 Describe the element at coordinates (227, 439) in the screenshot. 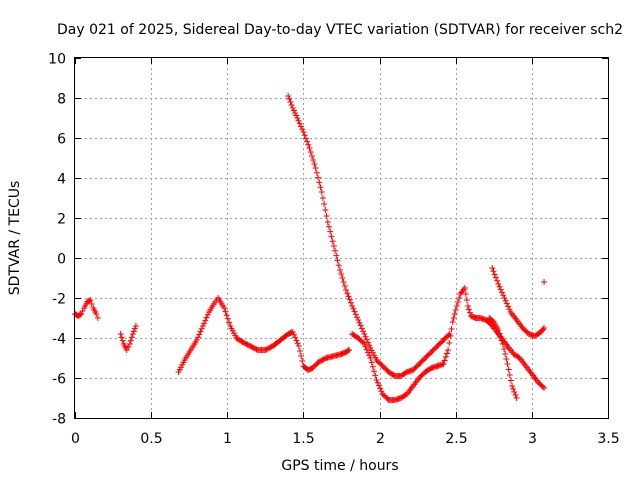

I see `x-tick-label: 1` at that location.